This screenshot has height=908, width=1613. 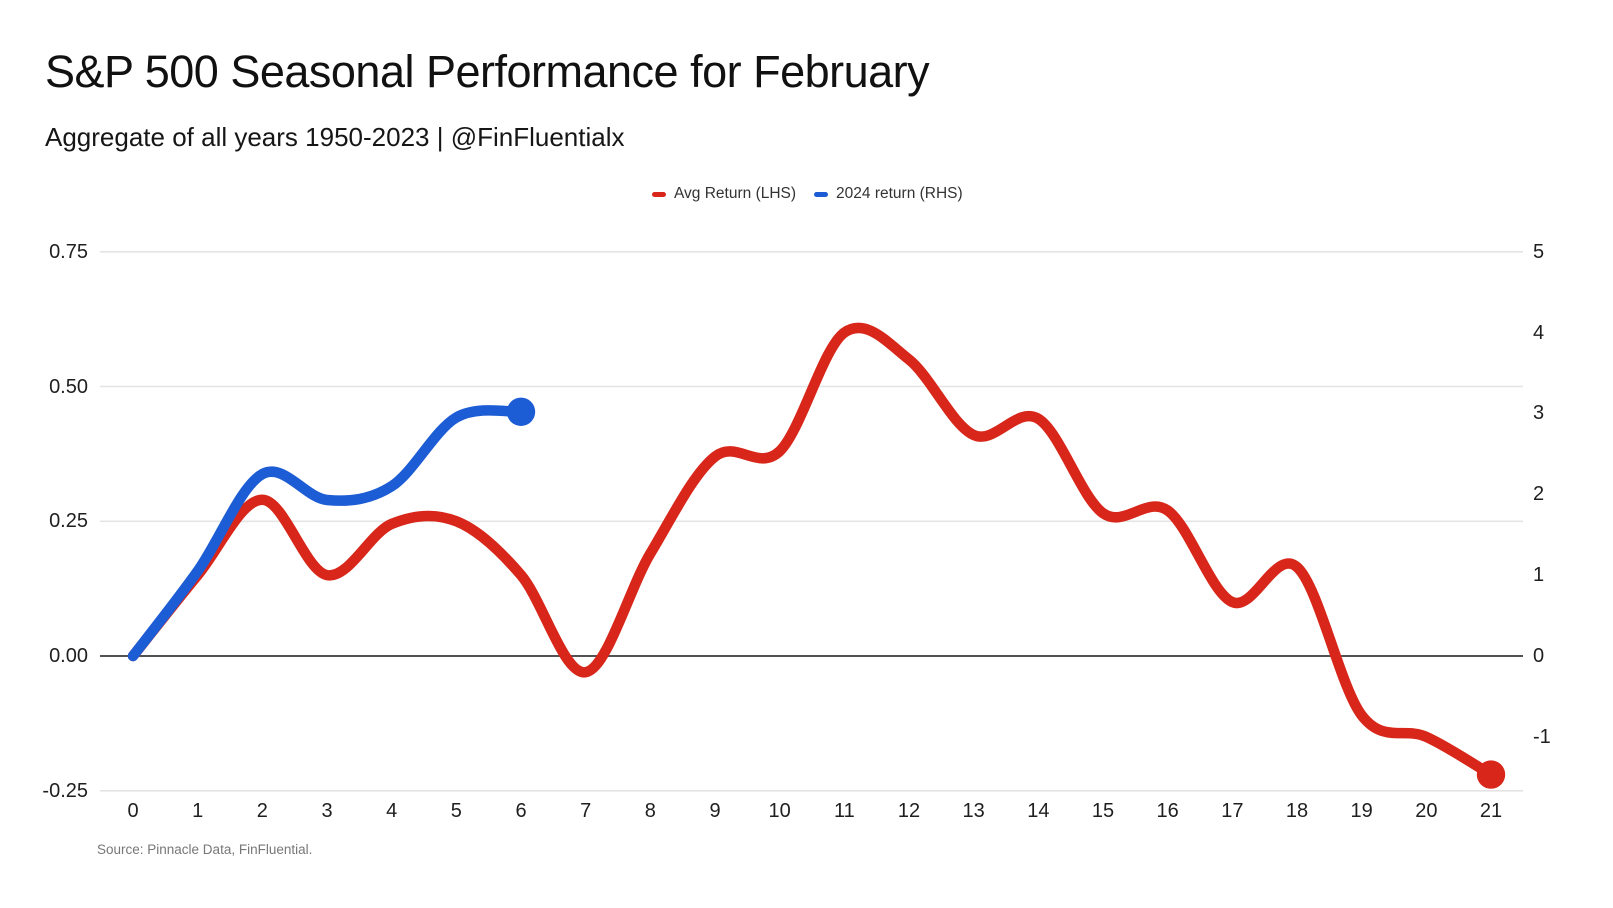 What do you see at coordinates (1167, 811) in the screenshot?
I see `x-axis-tick: 16` at bounding box center [1167, 811].